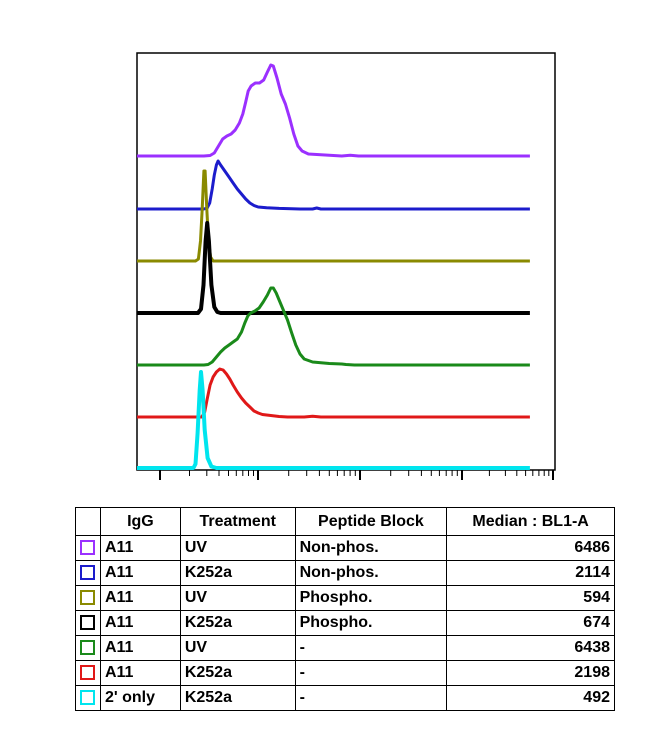  Describe the element at coordinates (530, 673) in the screenshot. I see `row-median: 2198` at that location.